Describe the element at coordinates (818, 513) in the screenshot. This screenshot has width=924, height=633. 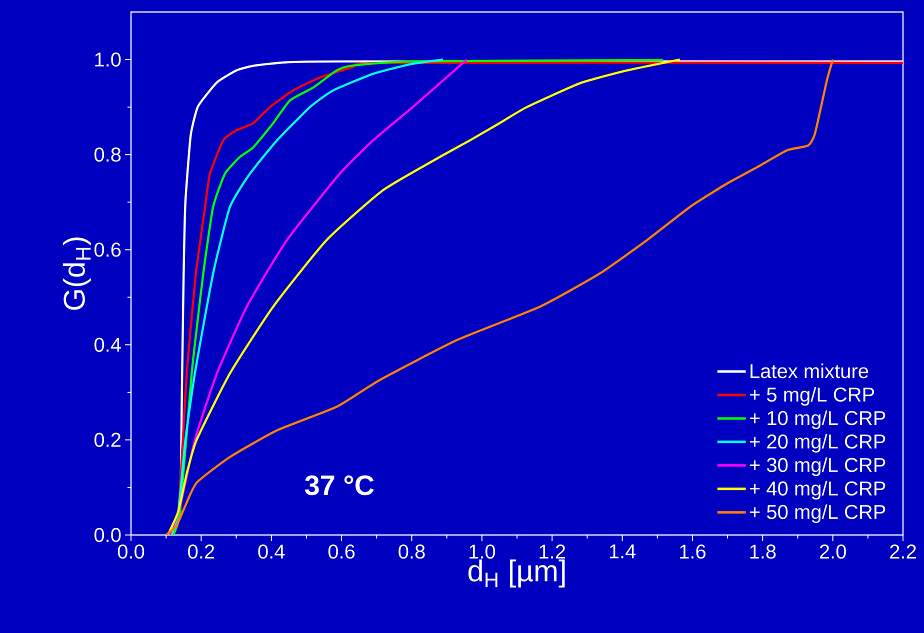
I see `legend-label: + 50 mg/L CRP` at that location.